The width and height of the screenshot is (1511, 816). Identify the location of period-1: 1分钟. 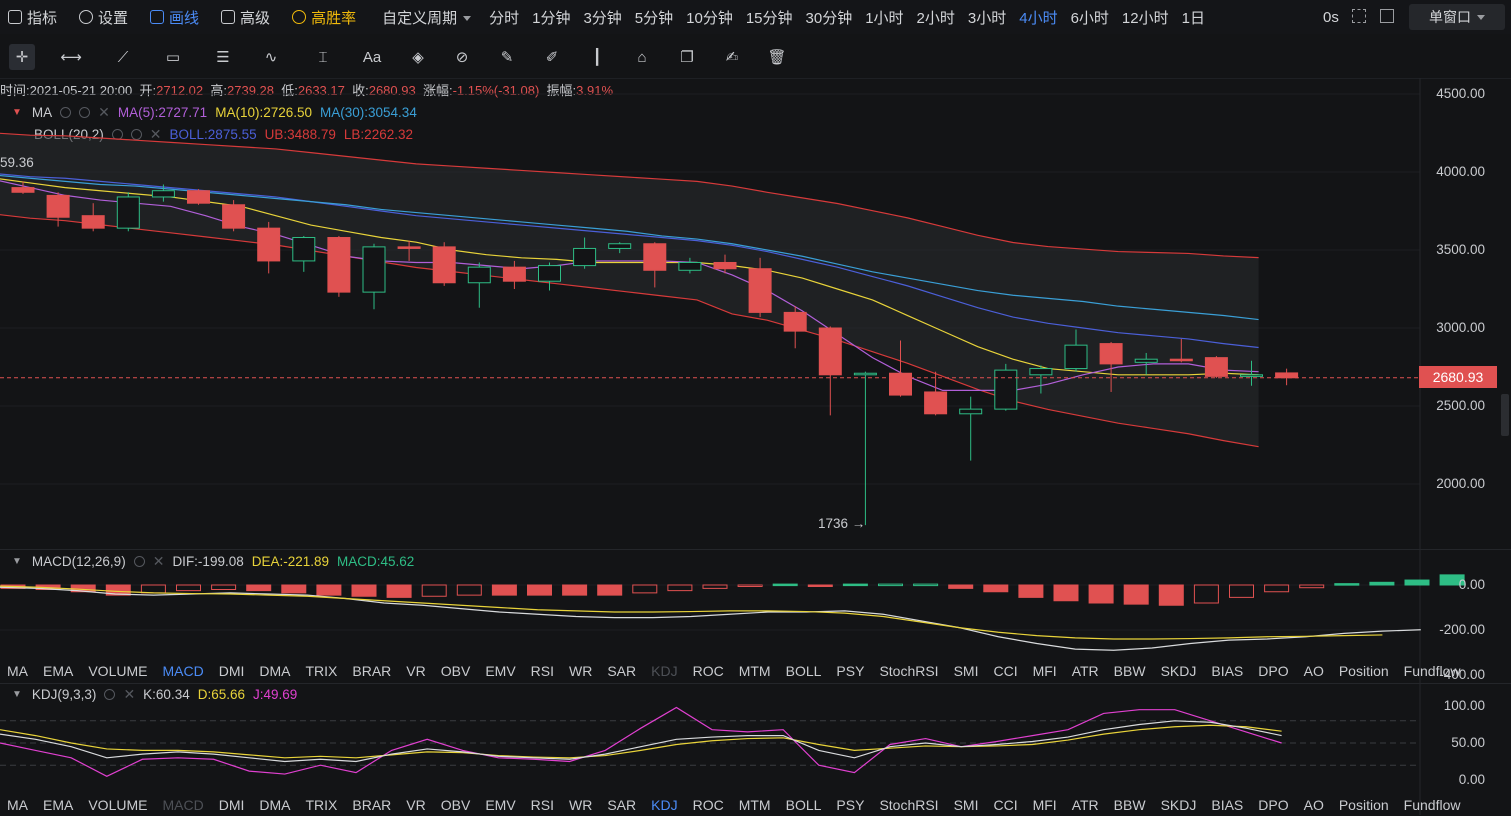
(551, 18).